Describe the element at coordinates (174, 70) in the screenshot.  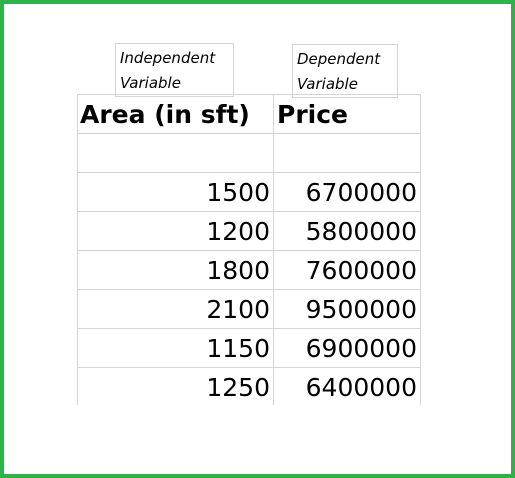
I see `independent-variable-label: Independent Variable` at that location.